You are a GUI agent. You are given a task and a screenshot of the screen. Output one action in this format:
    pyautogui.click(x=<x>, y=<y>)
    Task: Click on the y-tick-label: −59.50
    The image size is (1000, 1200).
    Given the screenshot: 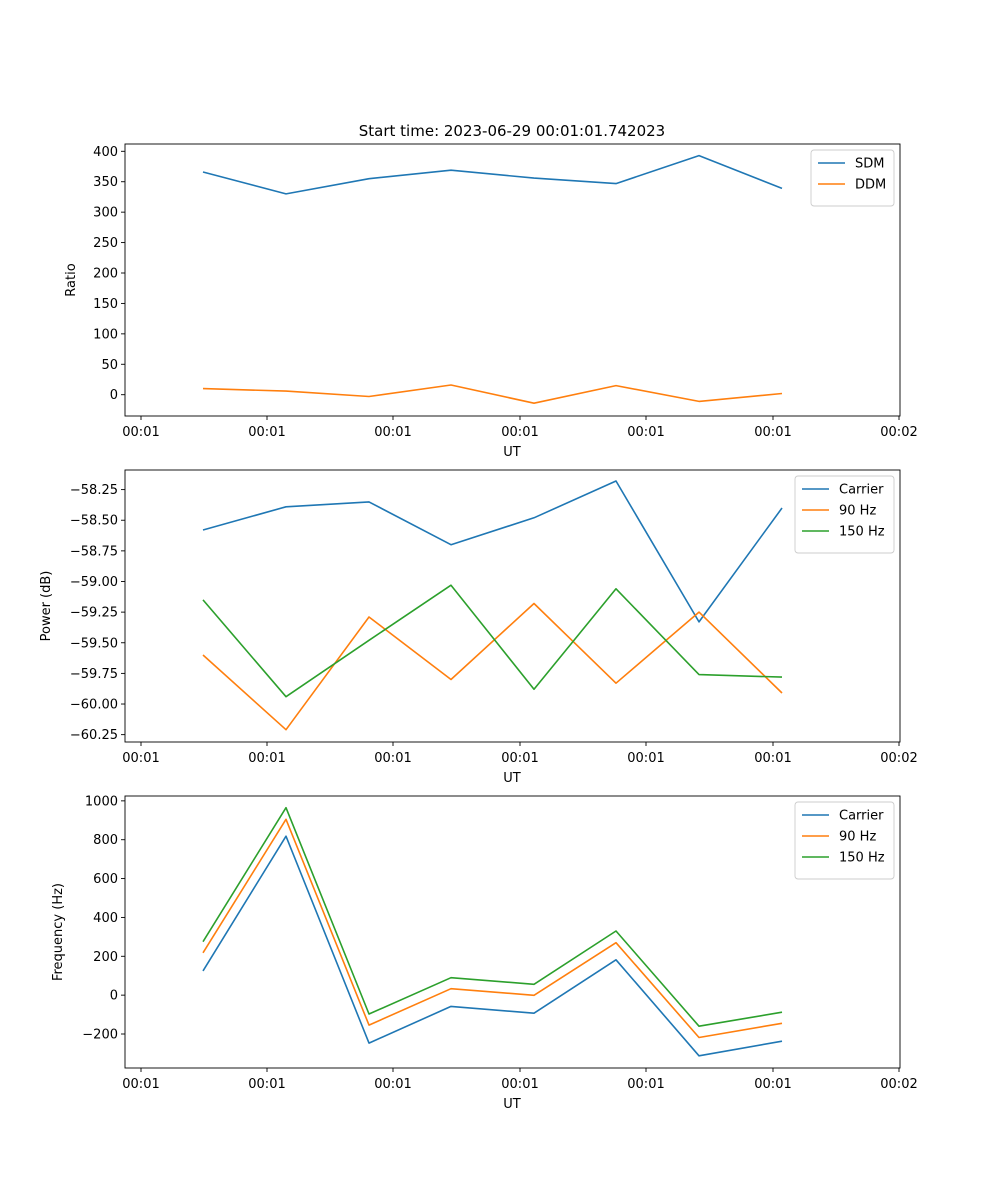 What is the action you would take?
    pyautogui.click(x=94, y=643)
    